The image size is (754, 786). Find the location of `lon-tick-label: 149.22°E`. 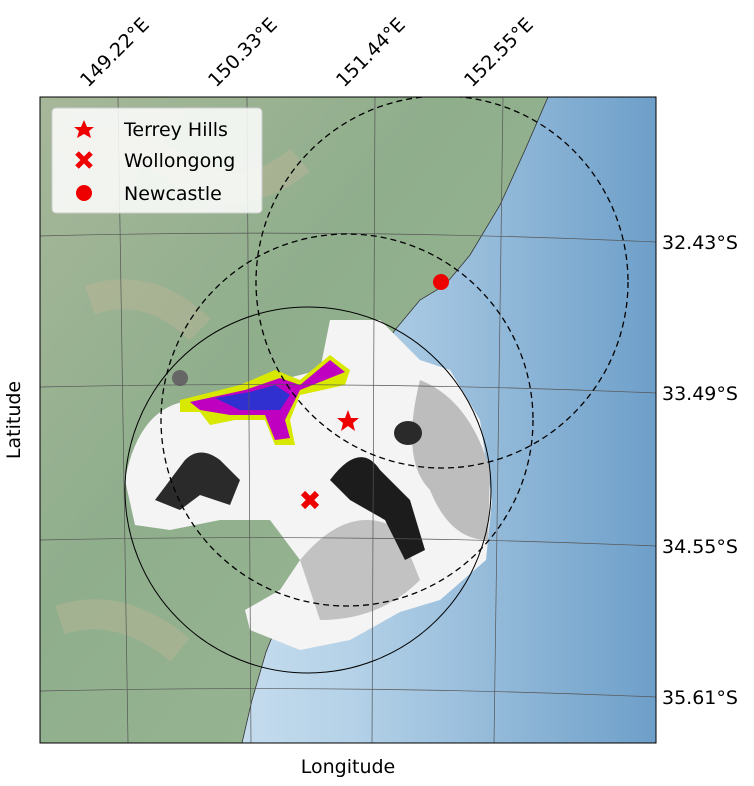

lon-tick-label: 149.22°E is located at coordinates (115, 53).